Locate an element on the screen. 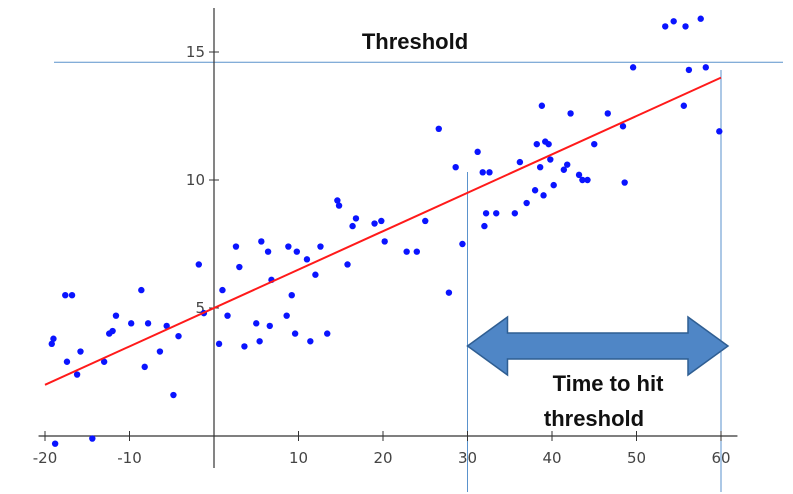 Image resolution: width=793 pixels, height=494 pixels. time-to-threshold-arrow is located at coordinates (598, 346).